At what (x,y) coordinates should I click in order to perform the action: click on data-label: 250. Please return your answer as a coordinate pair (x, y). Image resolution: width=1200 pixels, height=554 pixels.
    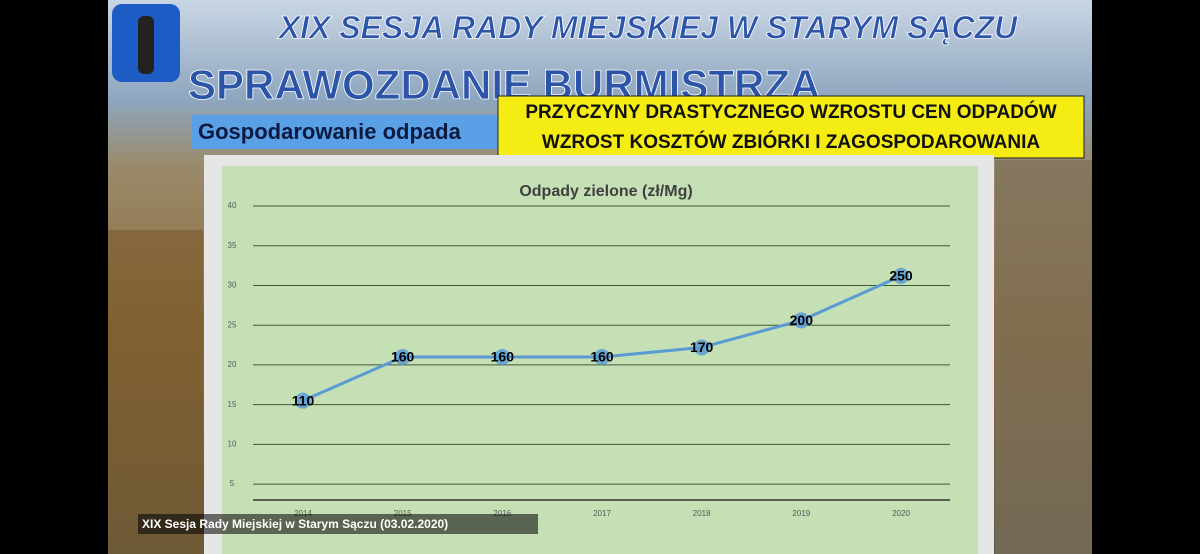
    Looking at the image, I should click on (901, 276).